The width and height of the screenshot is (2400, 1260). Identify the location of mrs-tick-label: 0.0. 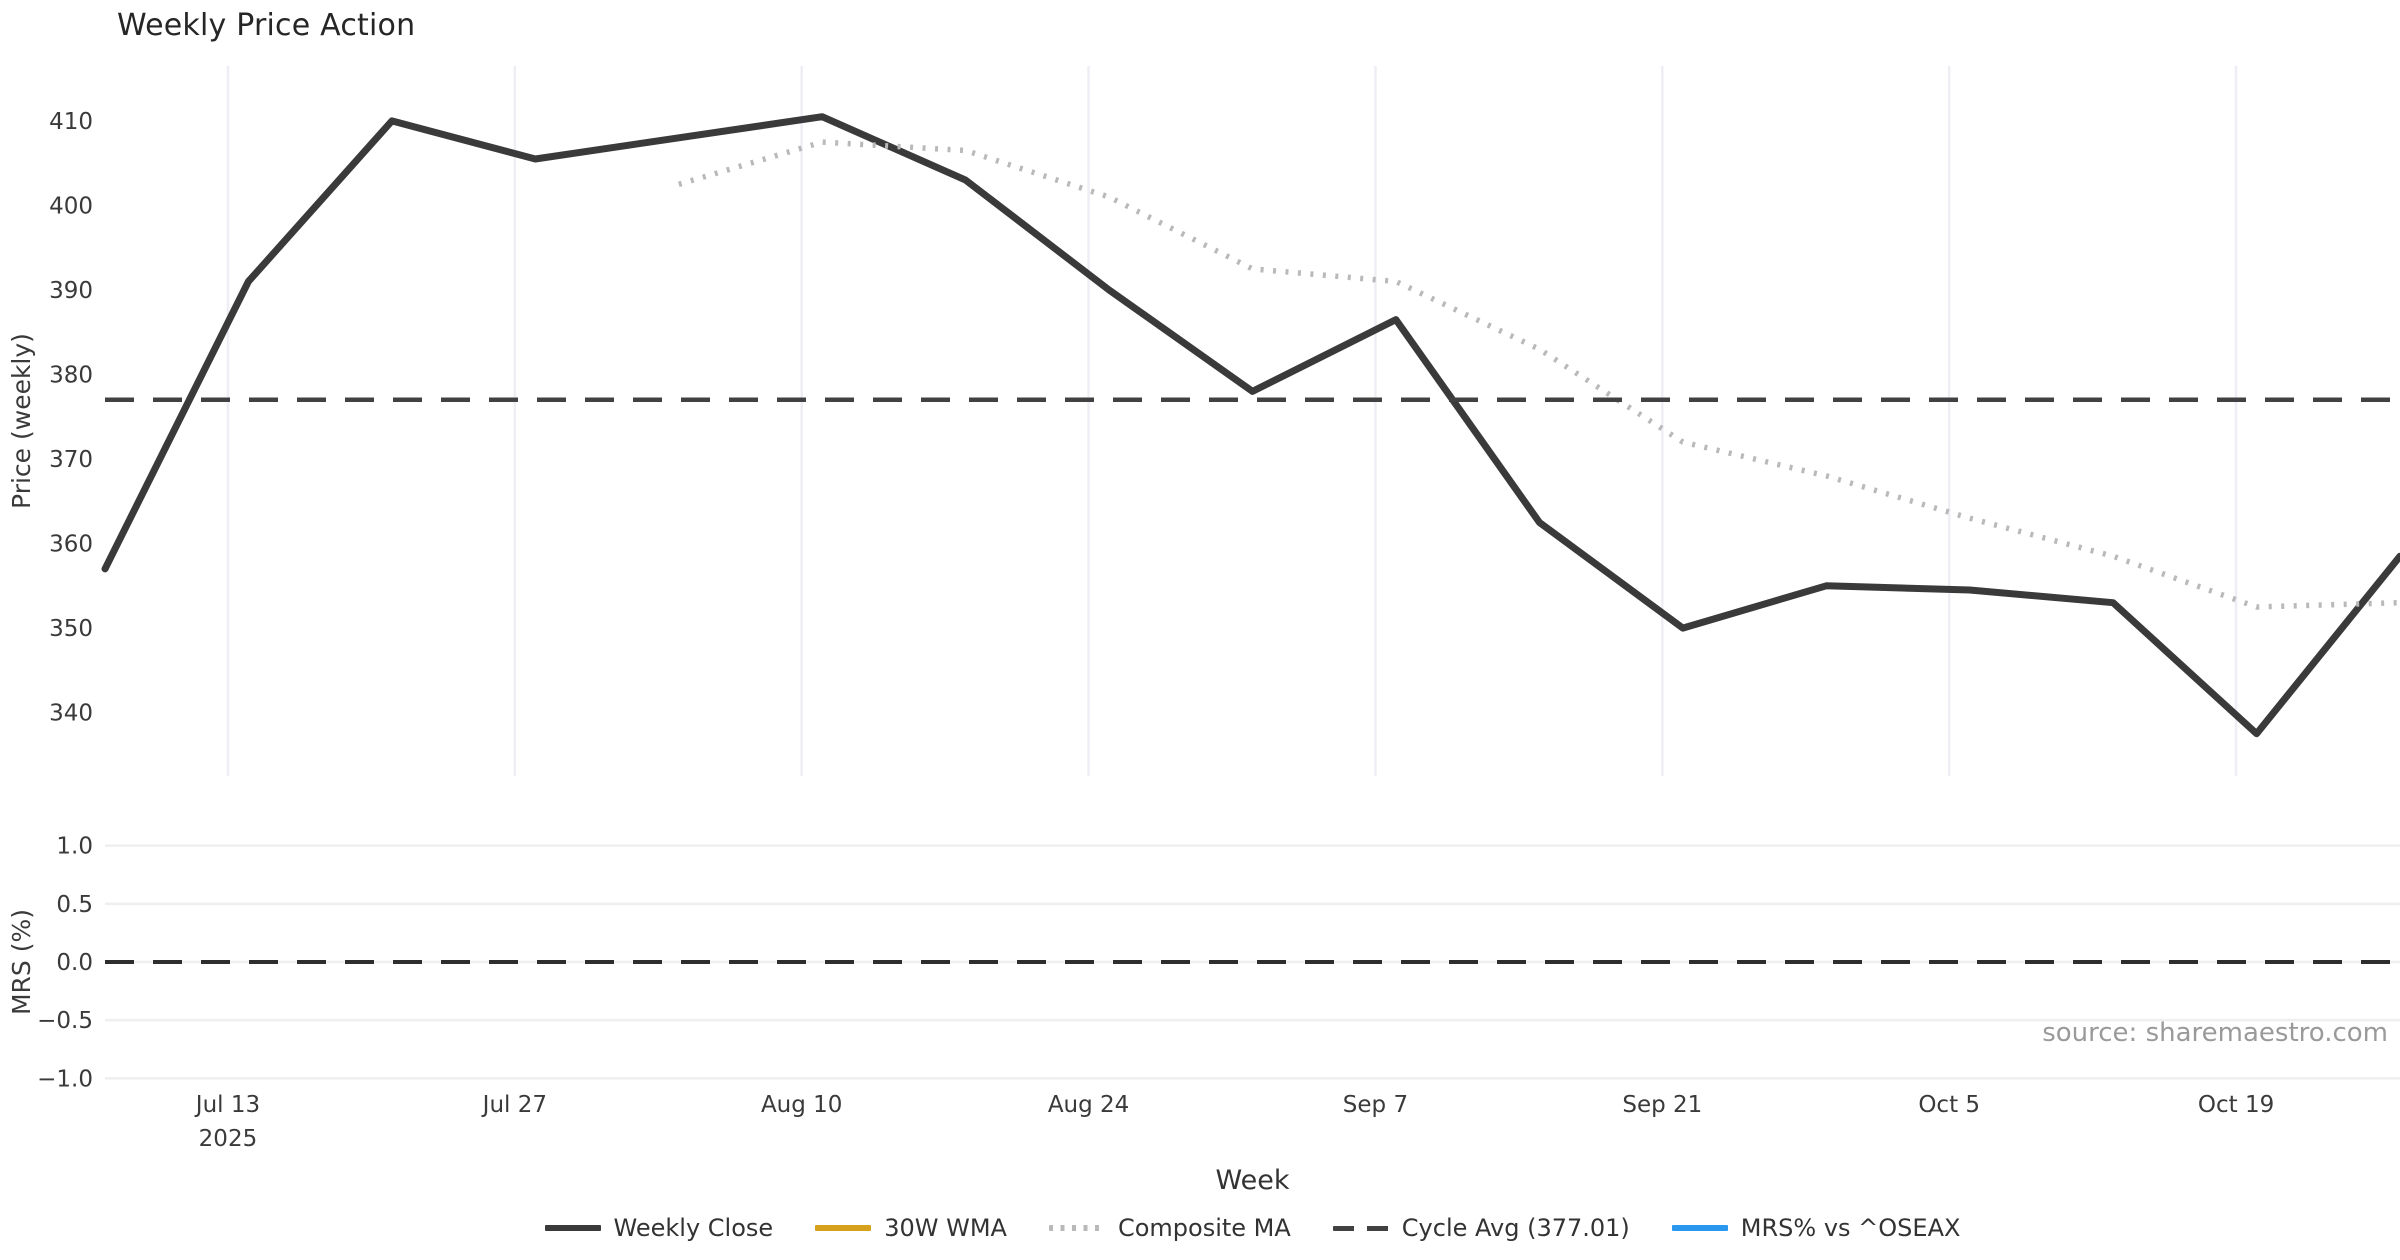
(74, 963).